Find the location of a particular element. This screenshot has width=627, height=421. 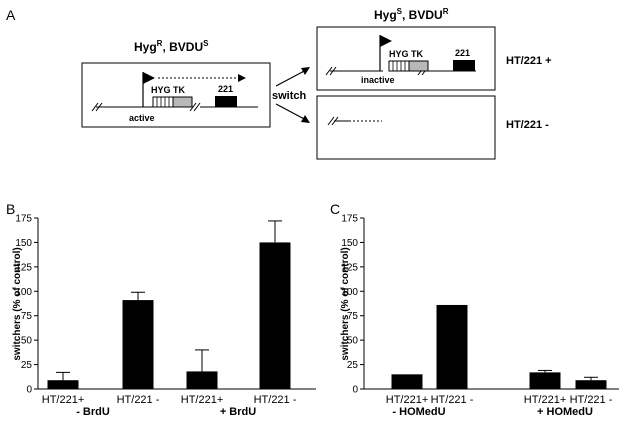

inactive-construct: HYG TK 221 inactive is located at coordinates (400, 60).